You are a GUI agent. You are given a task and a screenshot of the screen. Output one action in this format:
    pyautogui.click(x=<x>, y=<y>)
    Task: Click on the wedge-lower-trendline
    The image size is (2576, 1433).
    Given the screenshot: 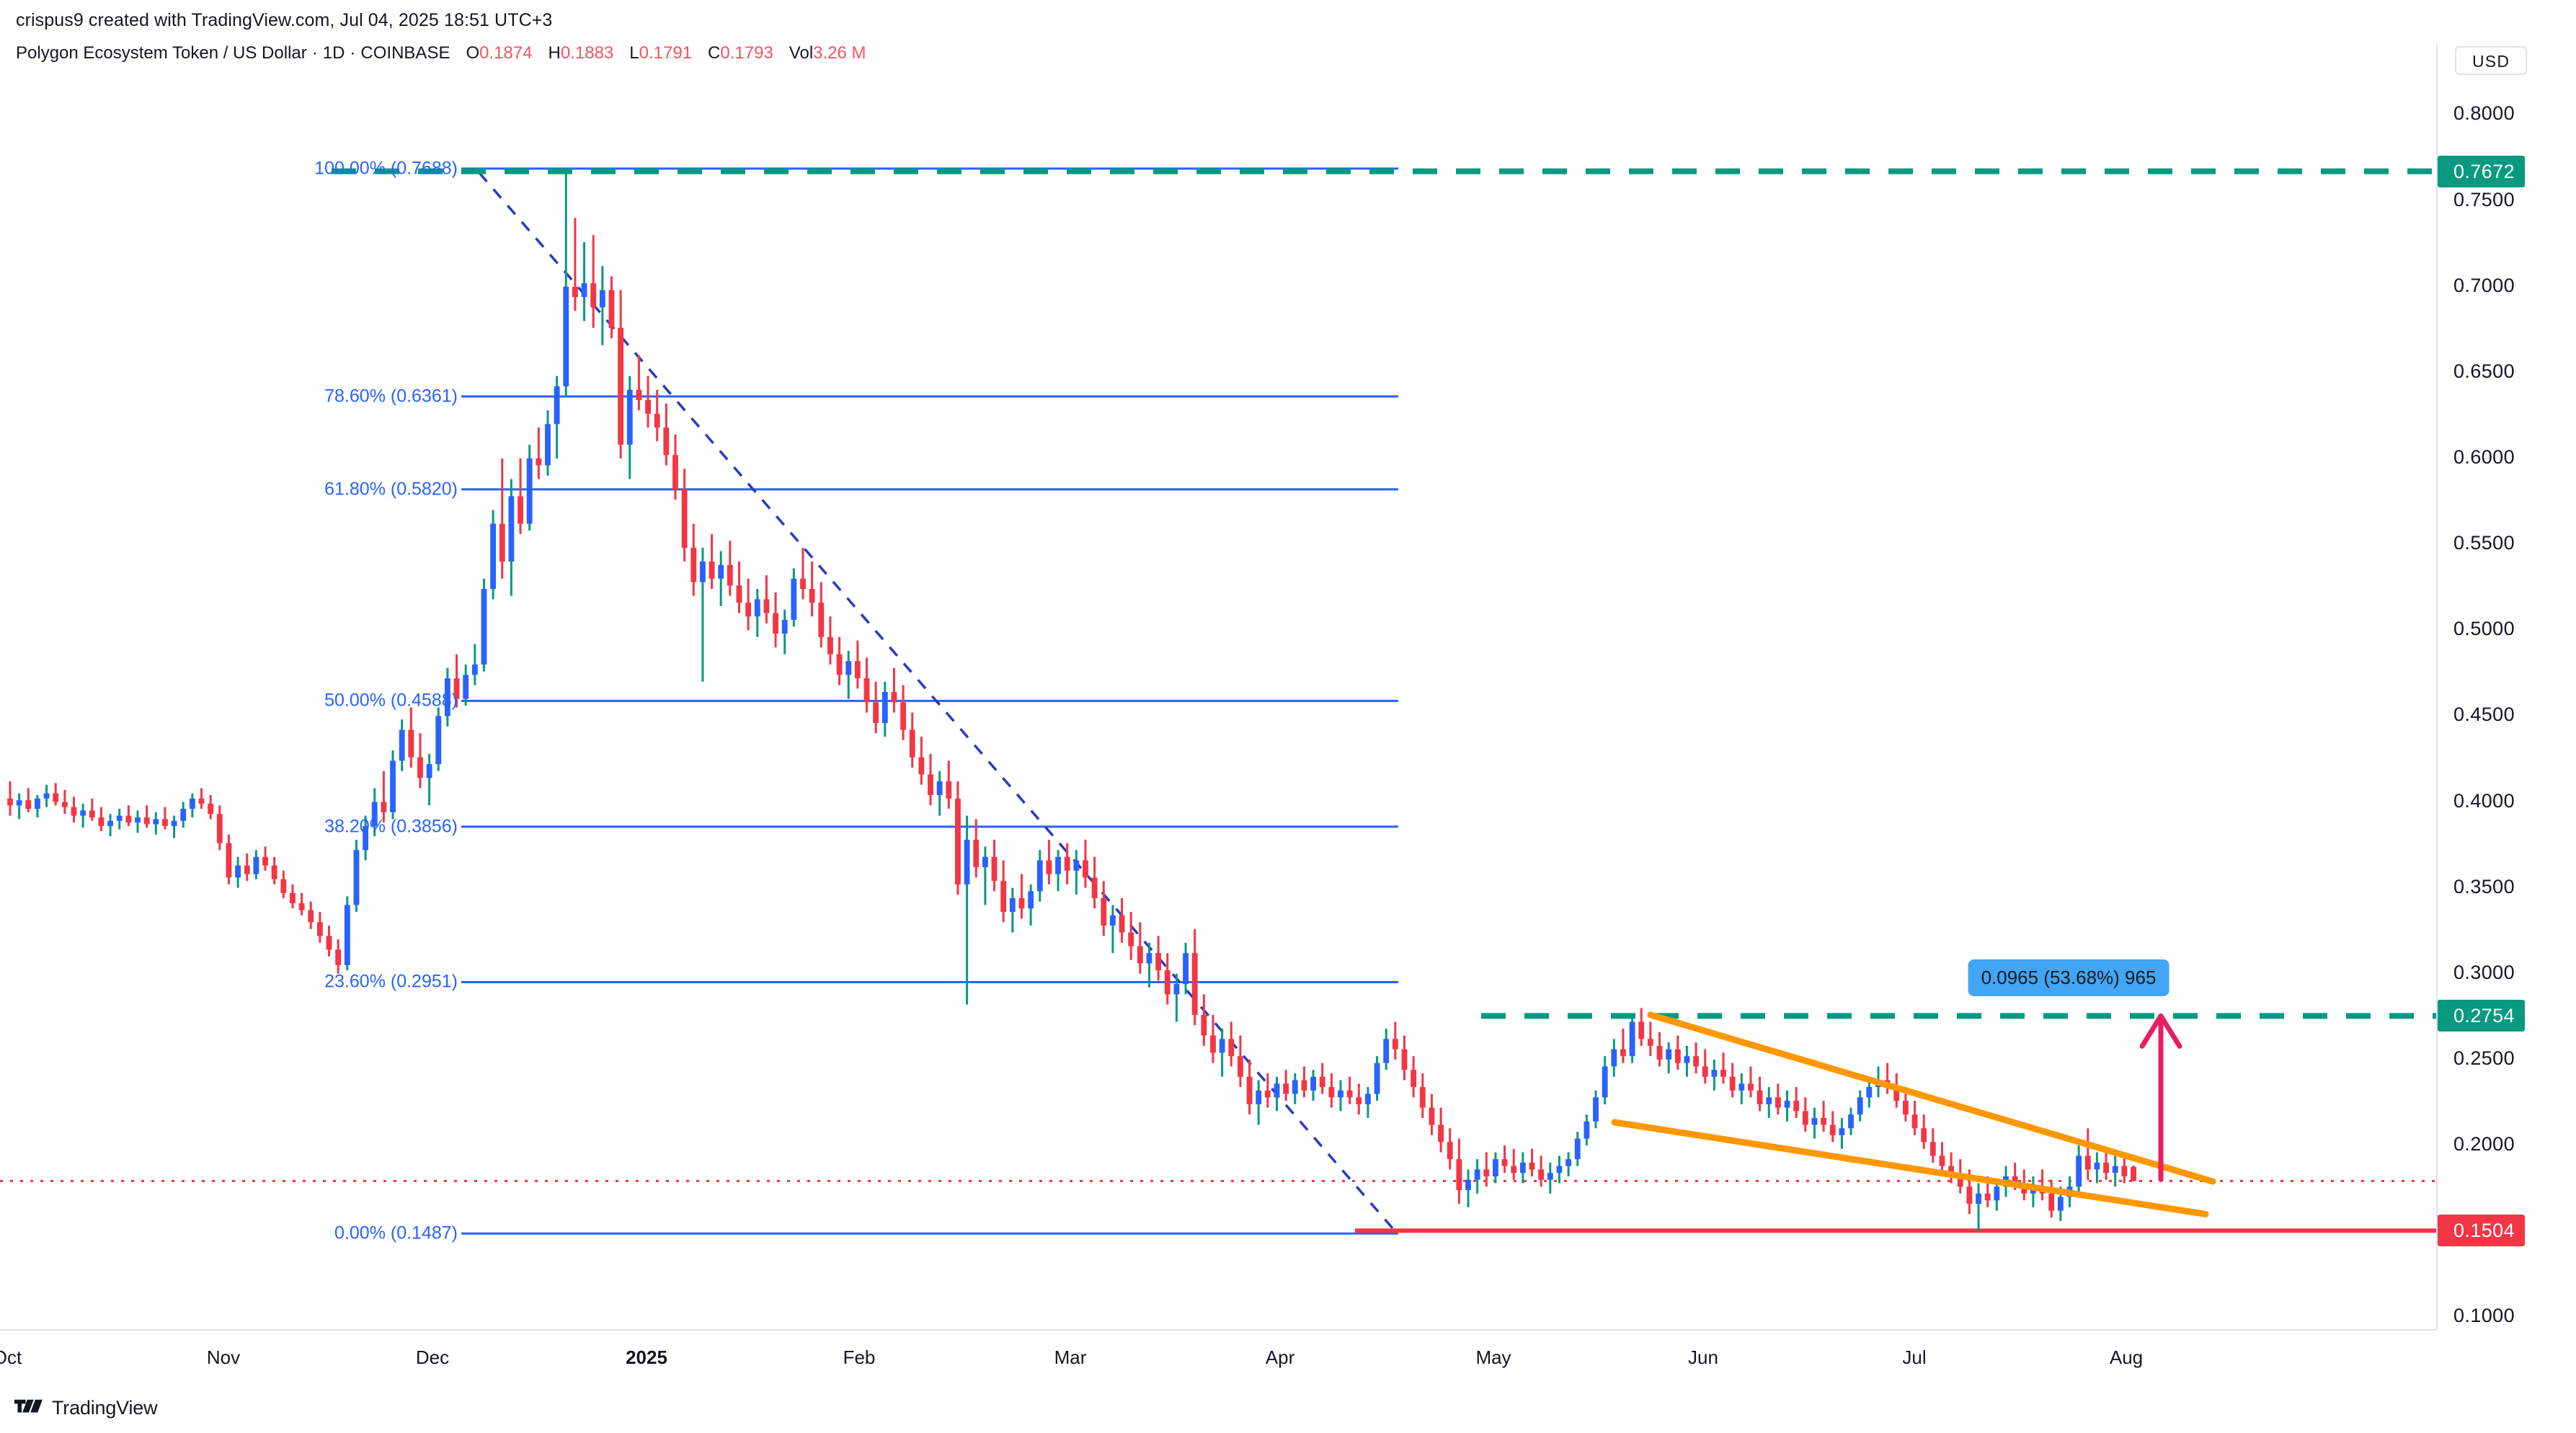 What is the action you would take?
    pyautogui.click(x=1910, y=1168)
    